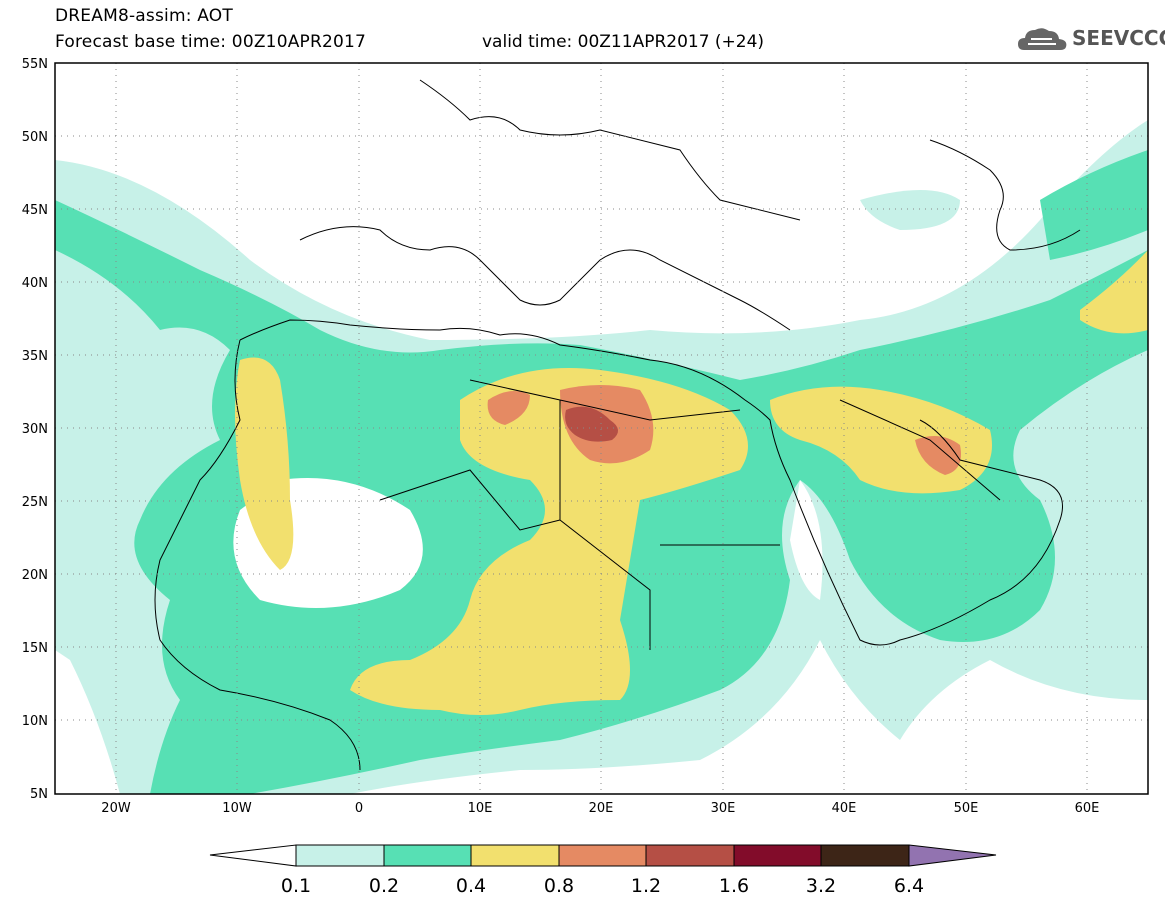 The image size is (1165, 905). What do you see at coordinates (35, 283) in the screenshot?
I see `lat-label: 40N` at bounding box center [35, 283].